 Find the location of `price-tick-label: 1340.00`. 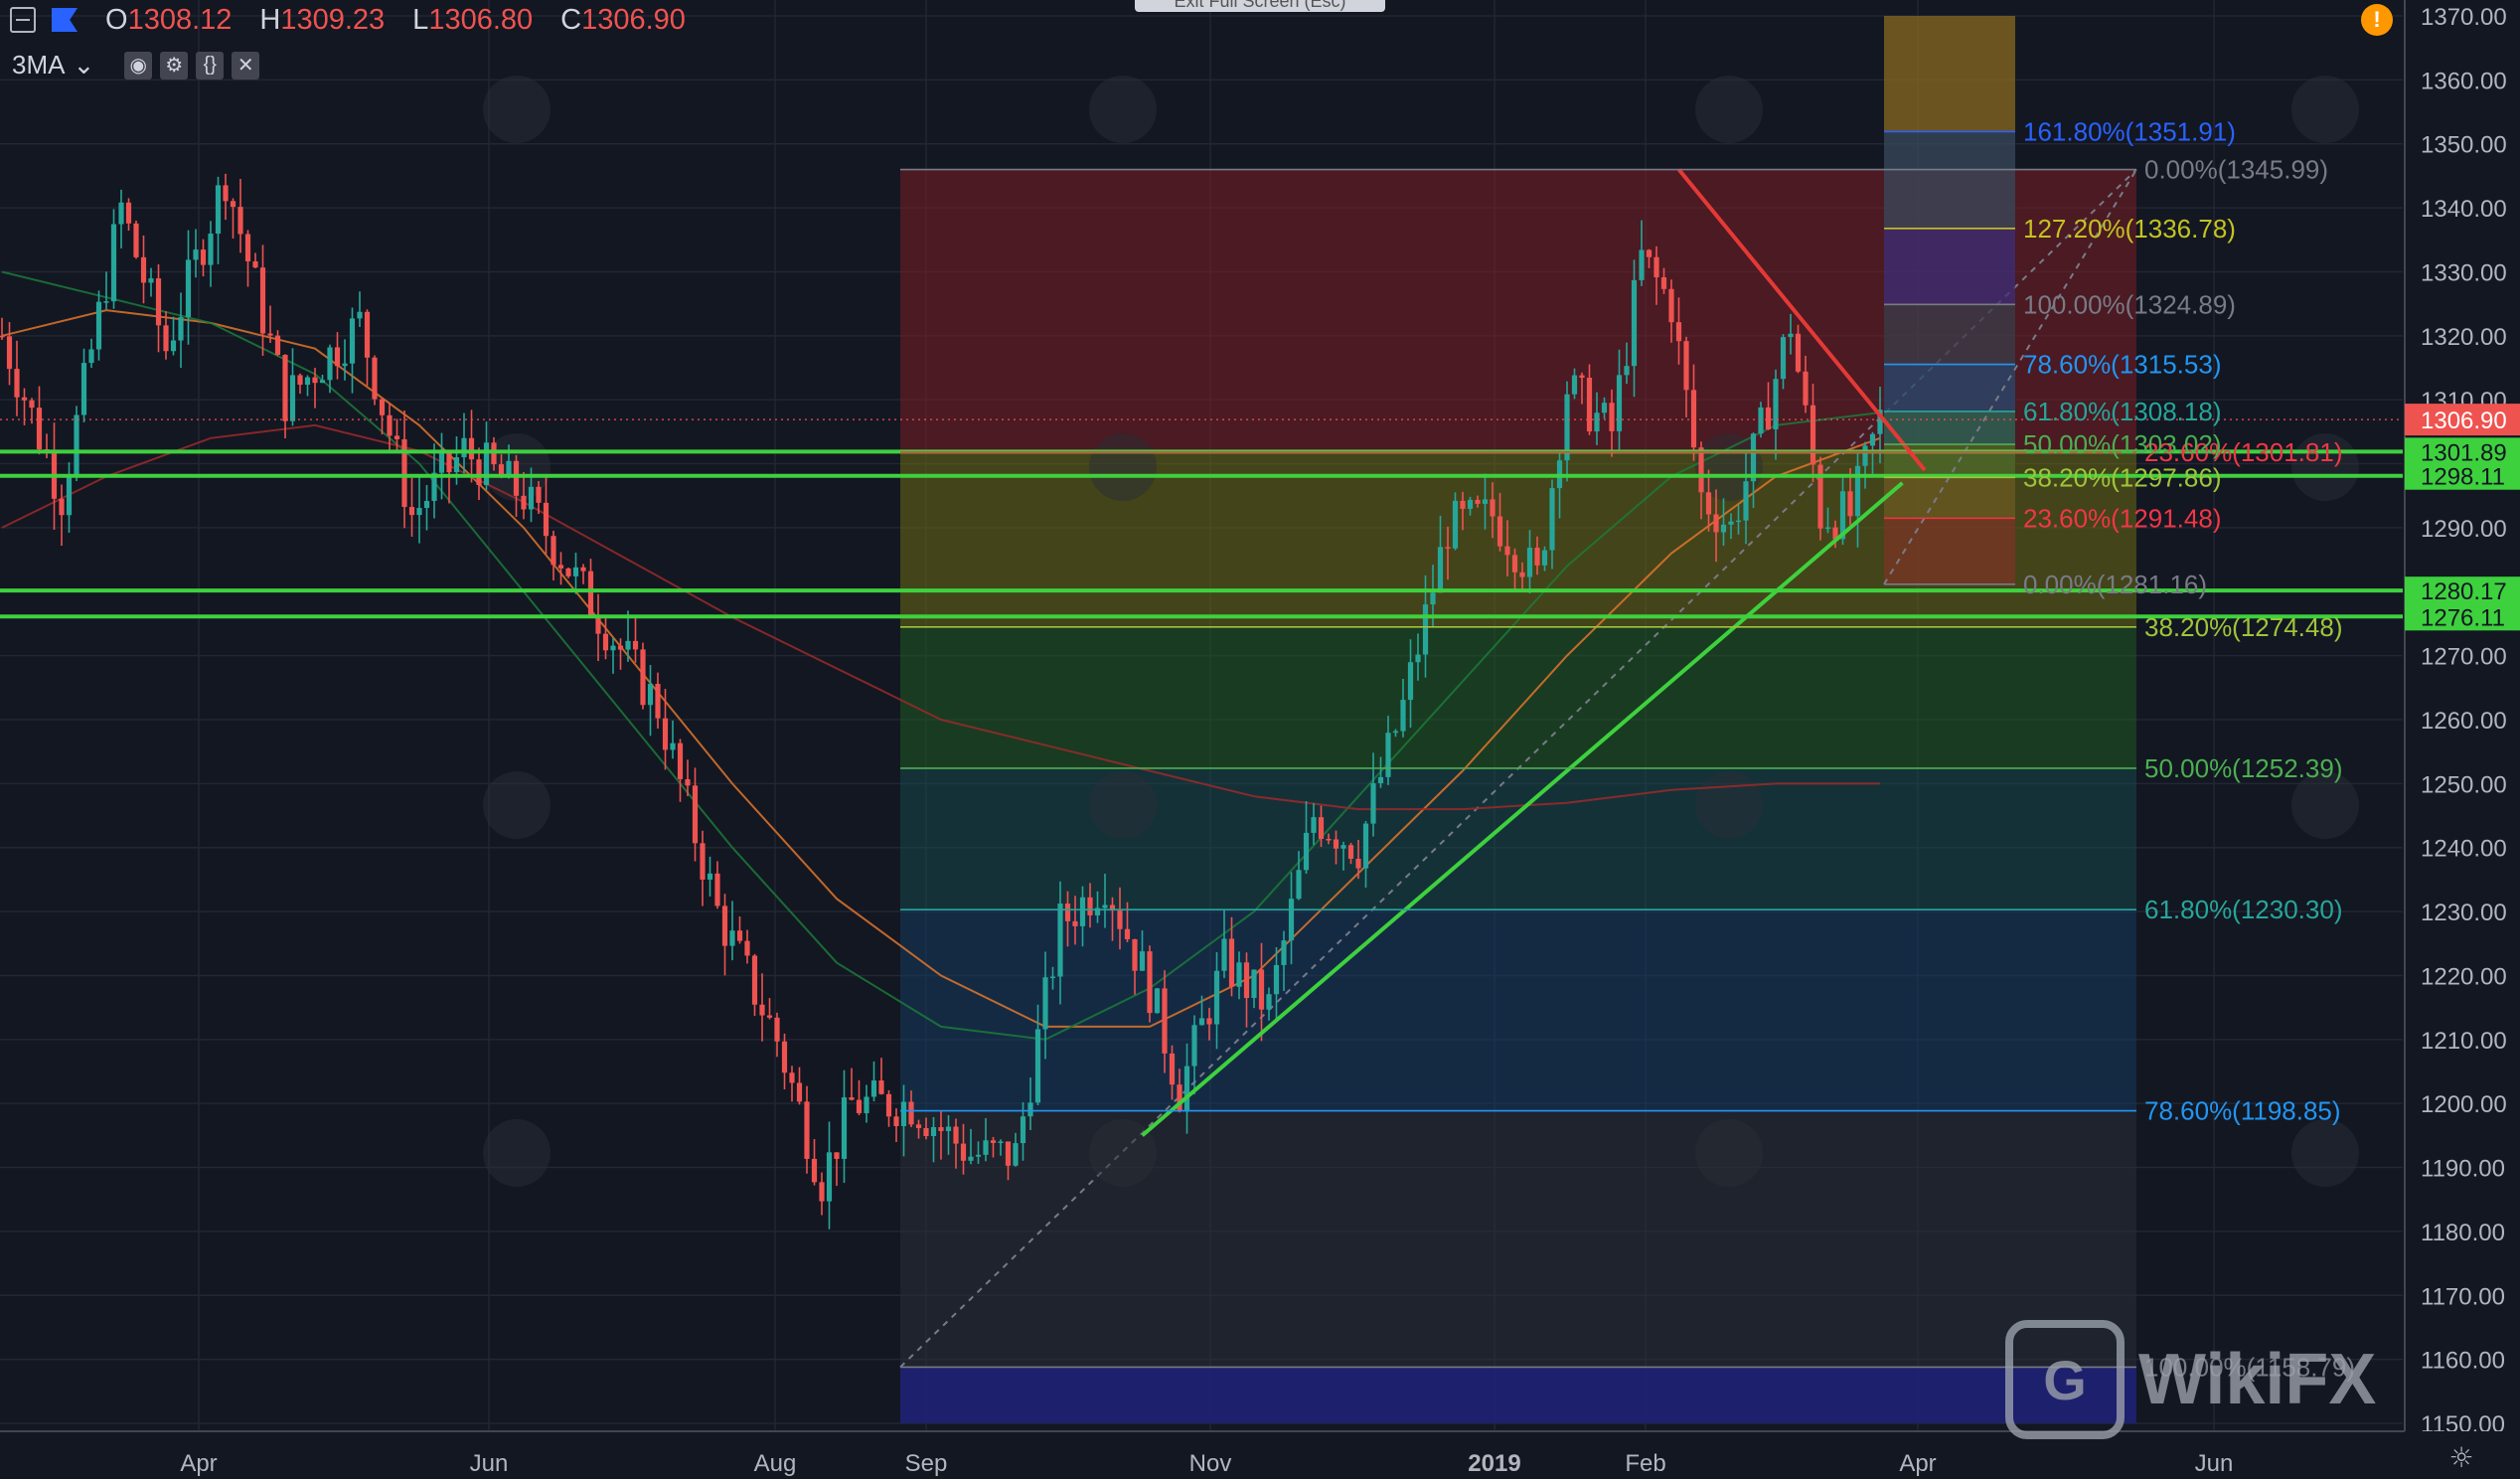

price-tick-label: 1340.00 is located at coordinates (2464, 209).